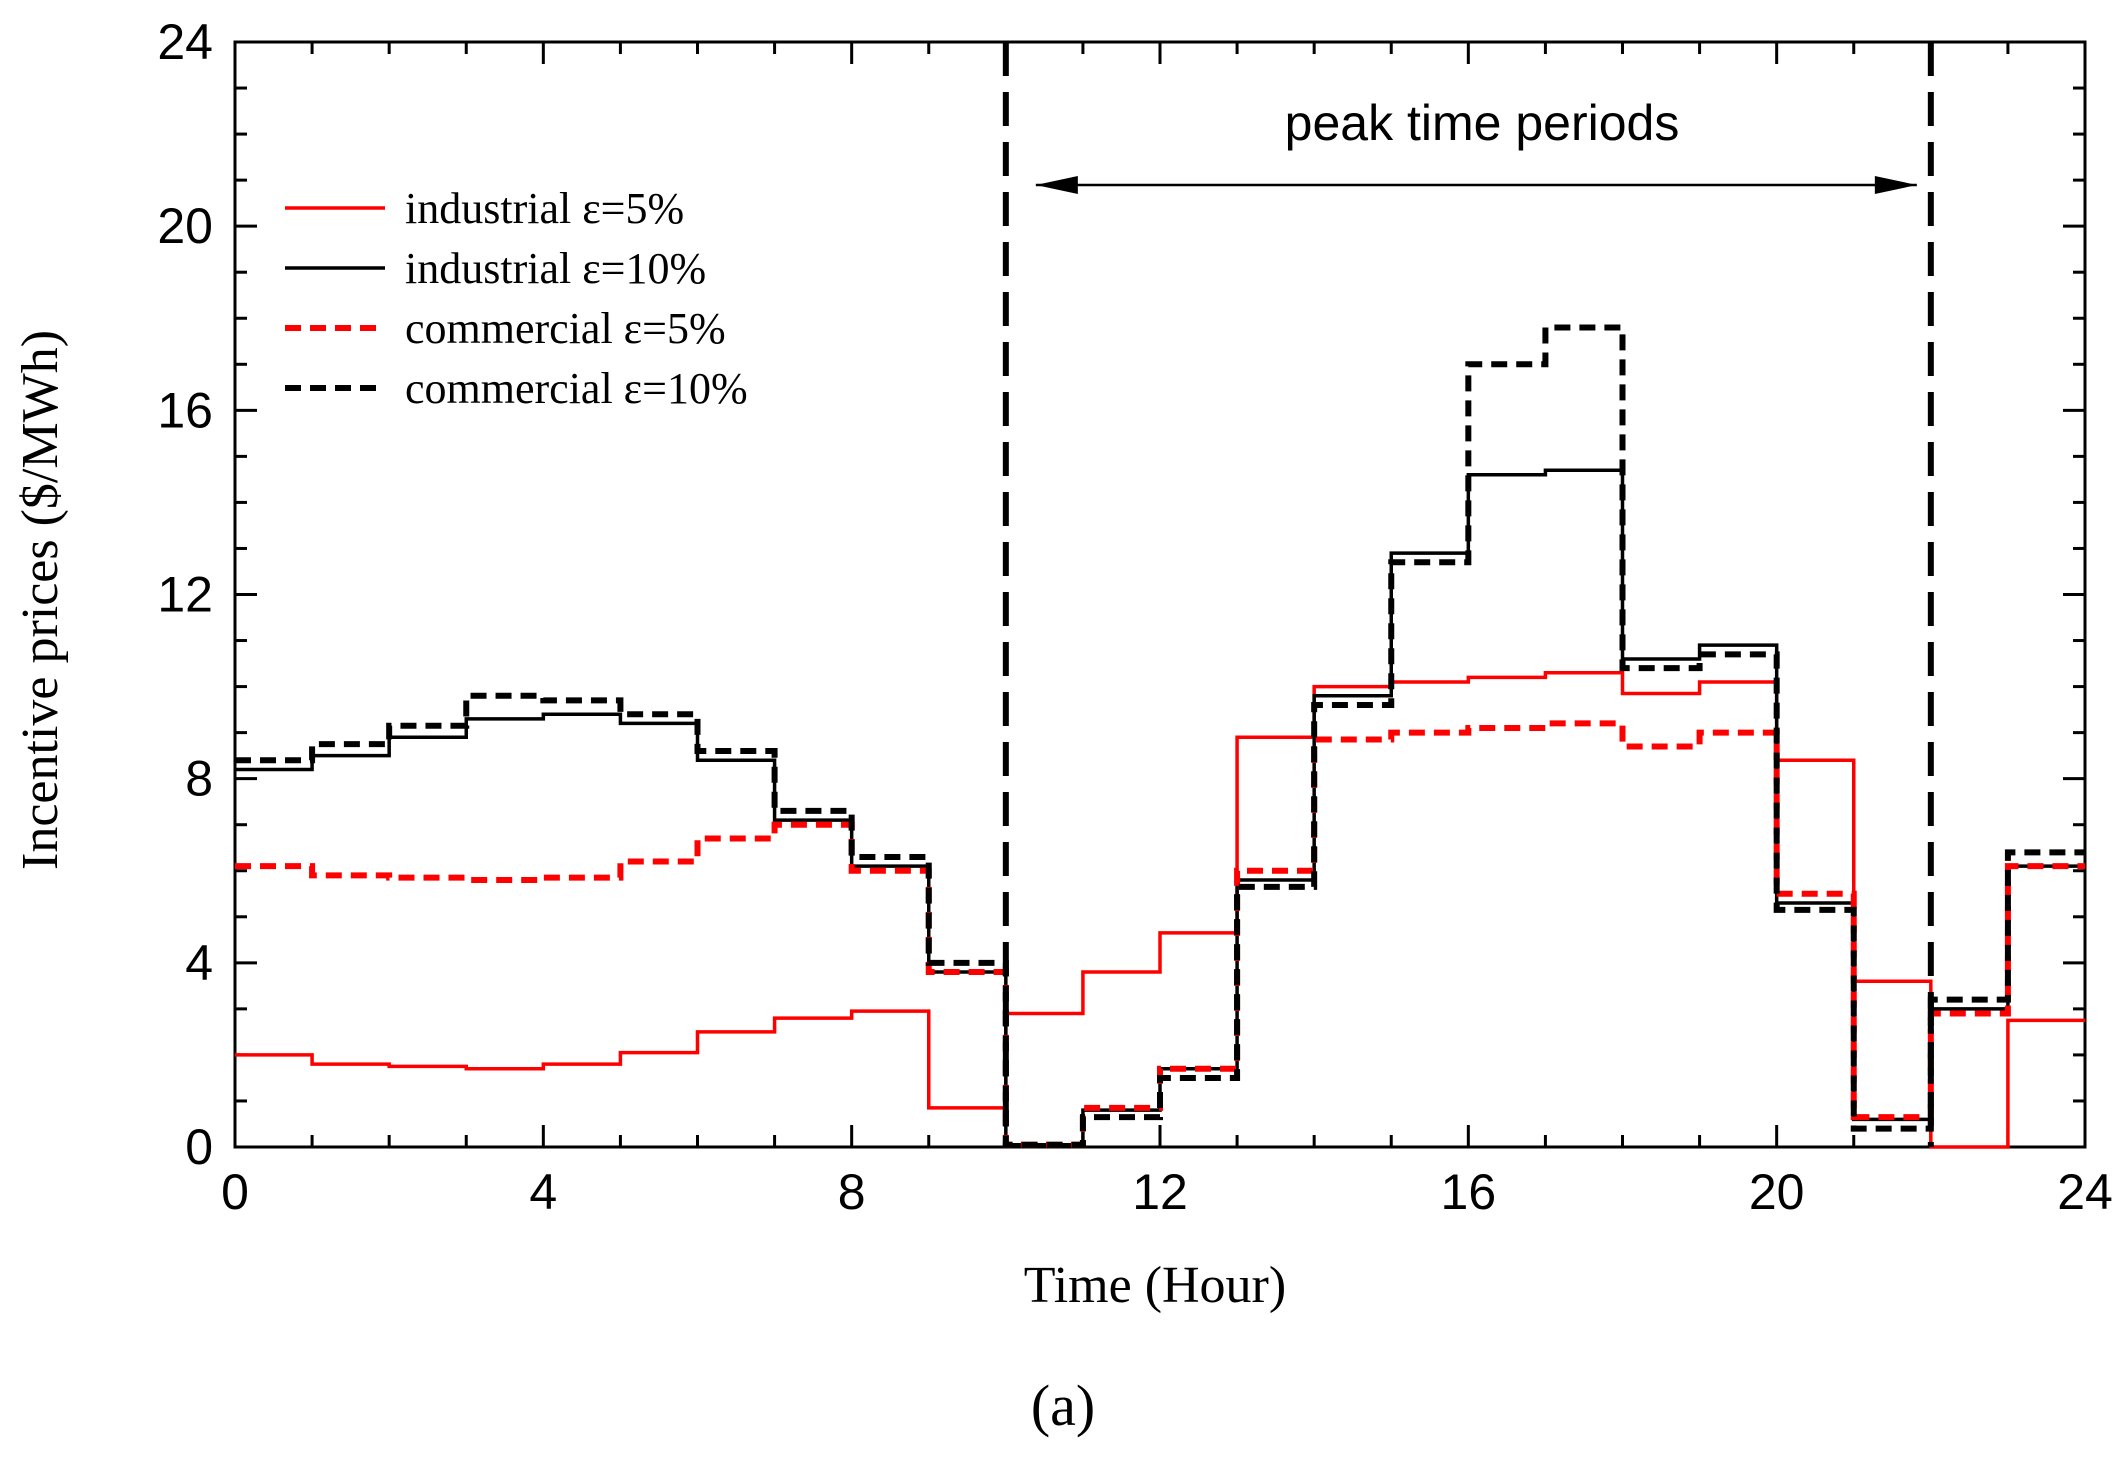 This screenshot has height=1457, width=2126. Describe the element at coordinates (40, 600) in the screenshot. I see `y-axis-label: Incentive prices ($/MWh)` at that location.